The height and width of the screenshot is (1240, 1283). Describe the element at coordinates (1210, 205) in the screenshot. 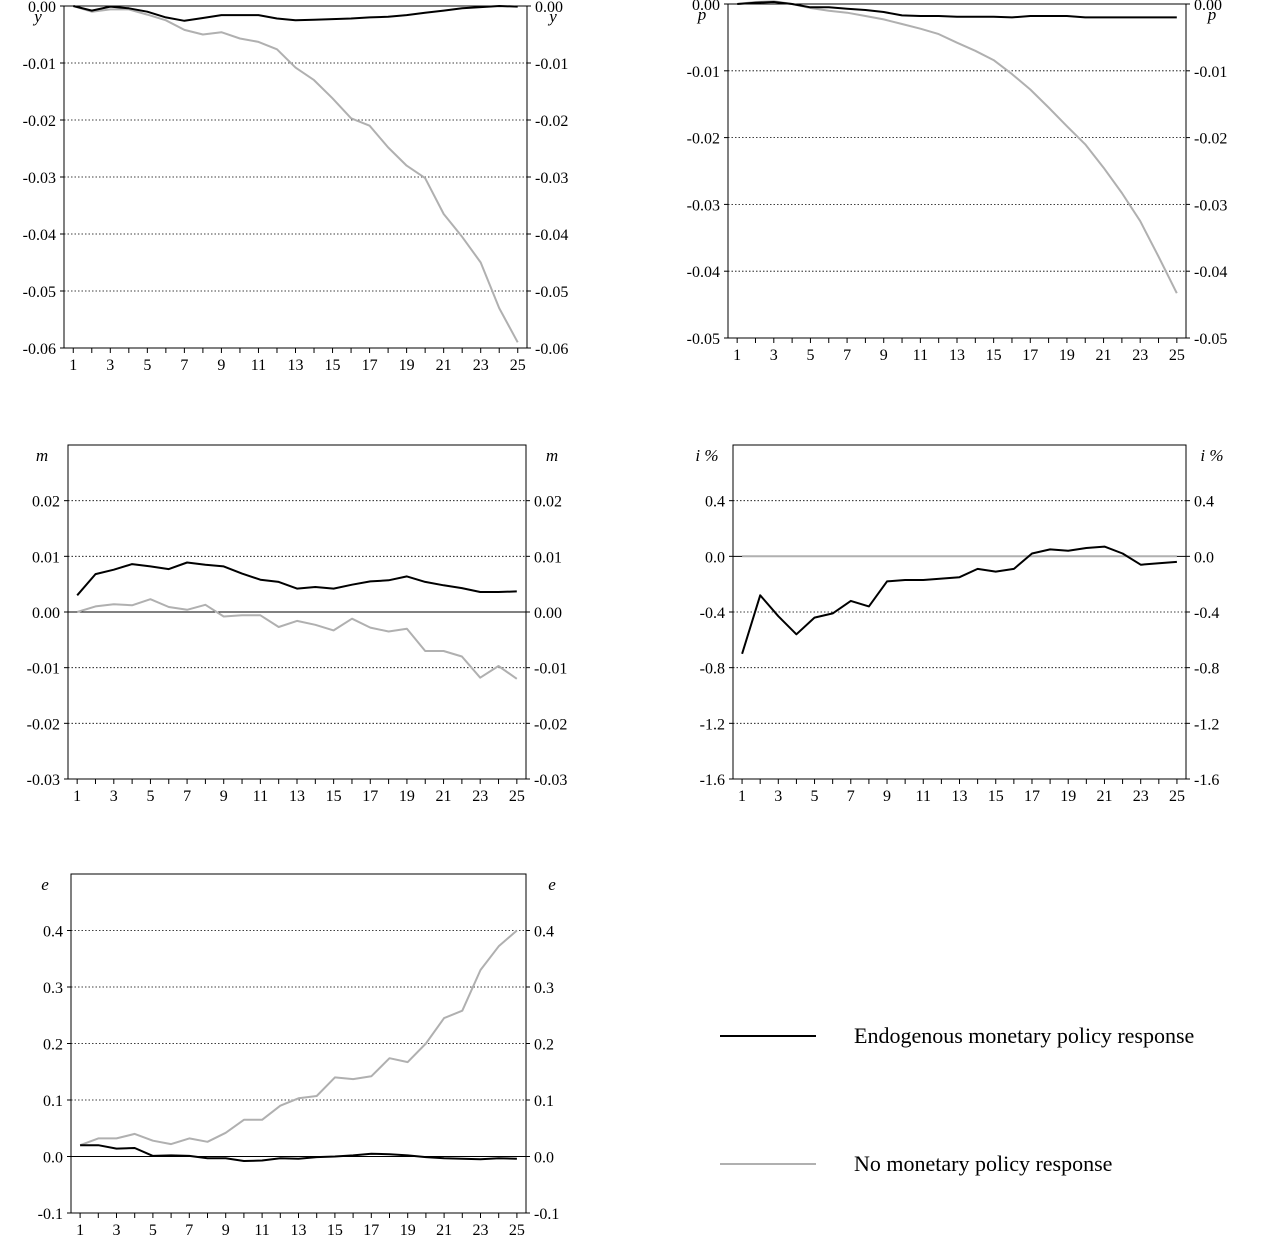

I see `y-tick-label-right-p-3: -0.03` at that location.